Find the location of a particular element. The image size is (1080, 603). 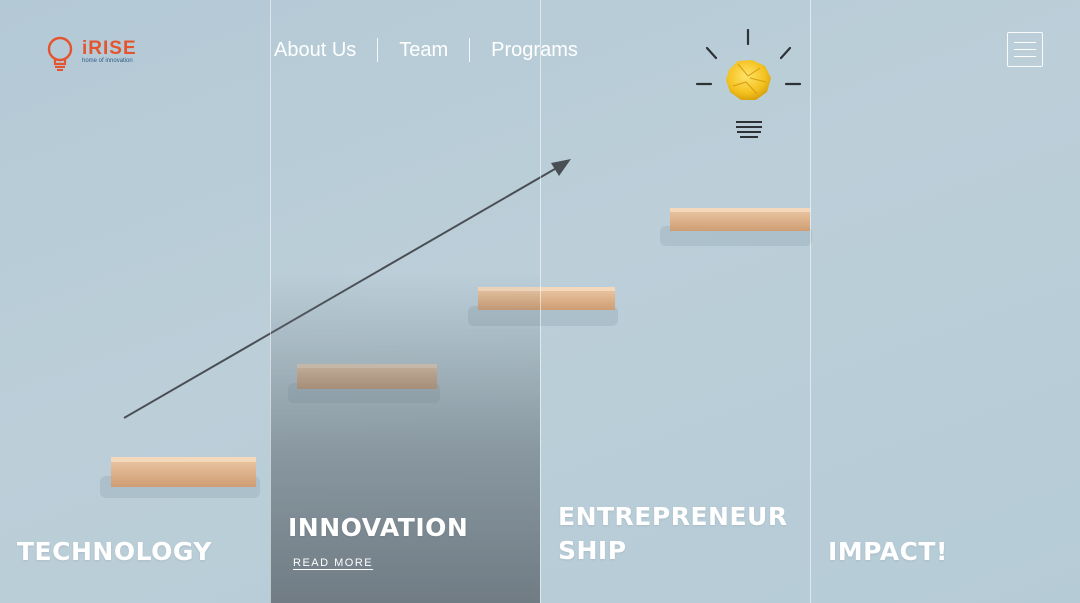

top-navigation: About Us Team Programs is located at coordinates (426, 50).